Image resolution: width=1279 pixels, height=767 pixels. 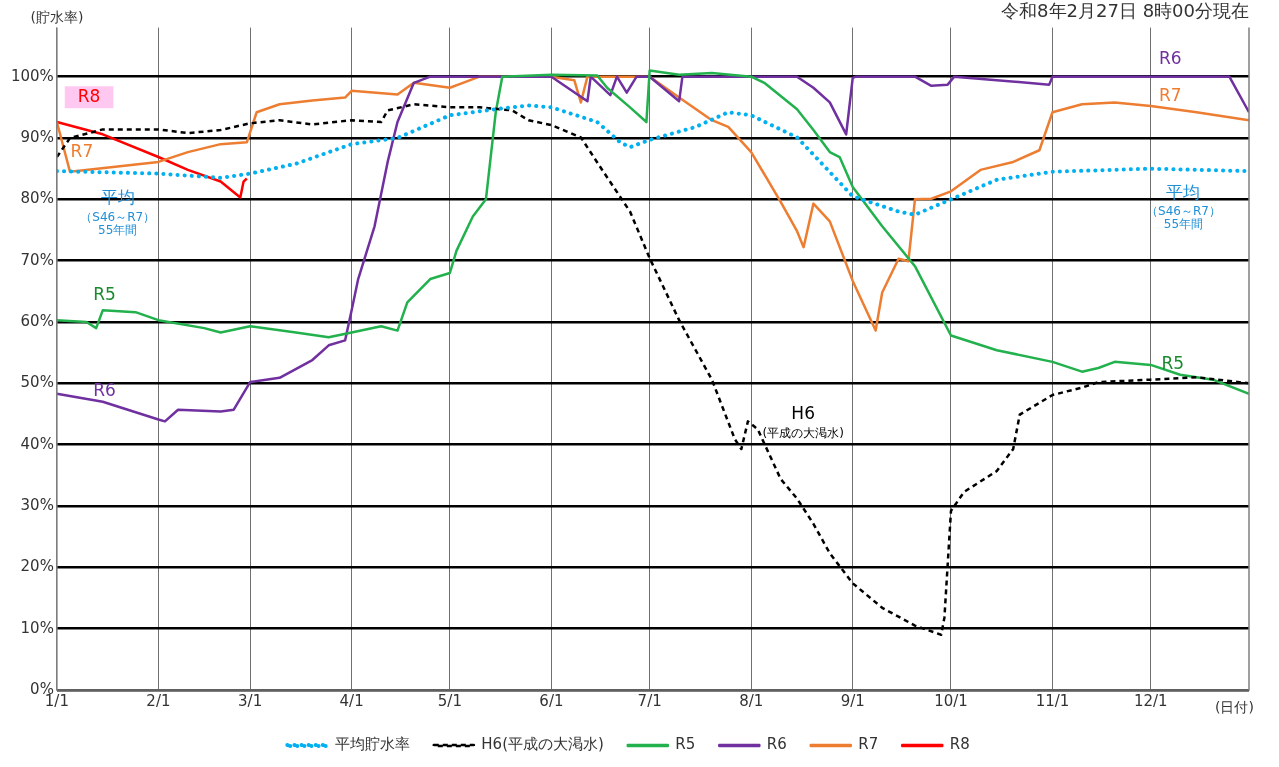 What do you see at coordinates (37, 382) in the screenshot?
I see `y-tick-label: 50%` at bounding box center [37, 382].